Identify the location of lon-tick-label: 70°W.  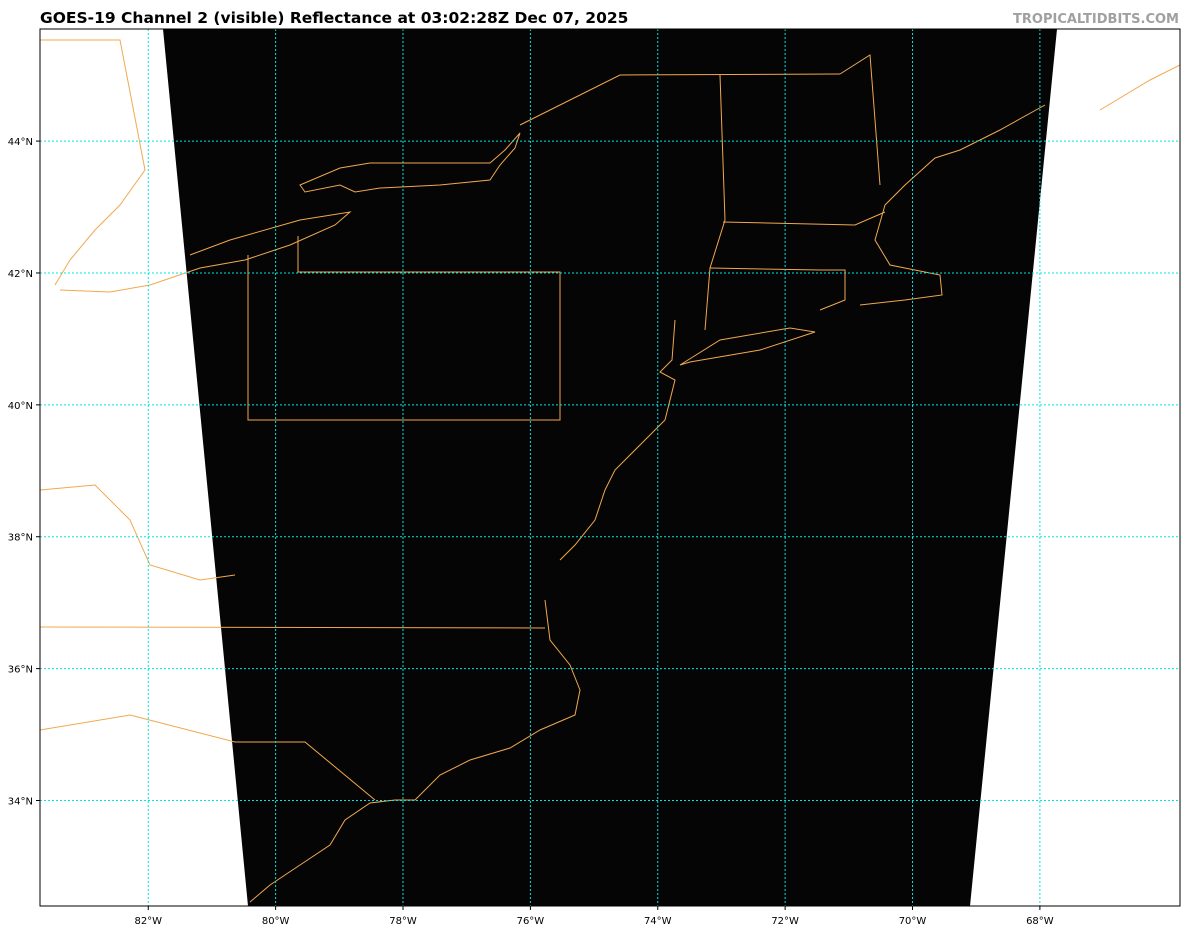
(913, 921).